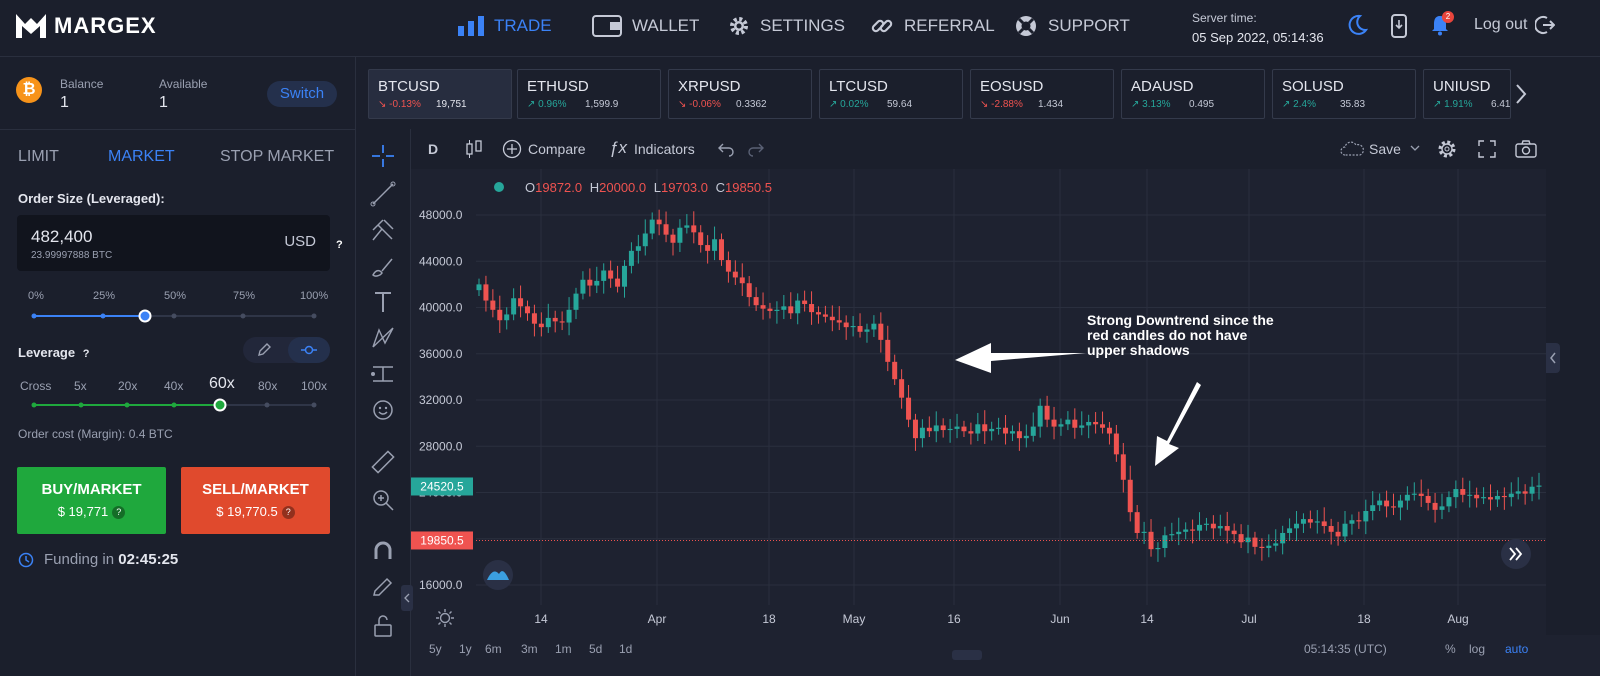  Describe the element at coordinates (339, 245) in the screenshot. I see `help-icon: ?` at that location.